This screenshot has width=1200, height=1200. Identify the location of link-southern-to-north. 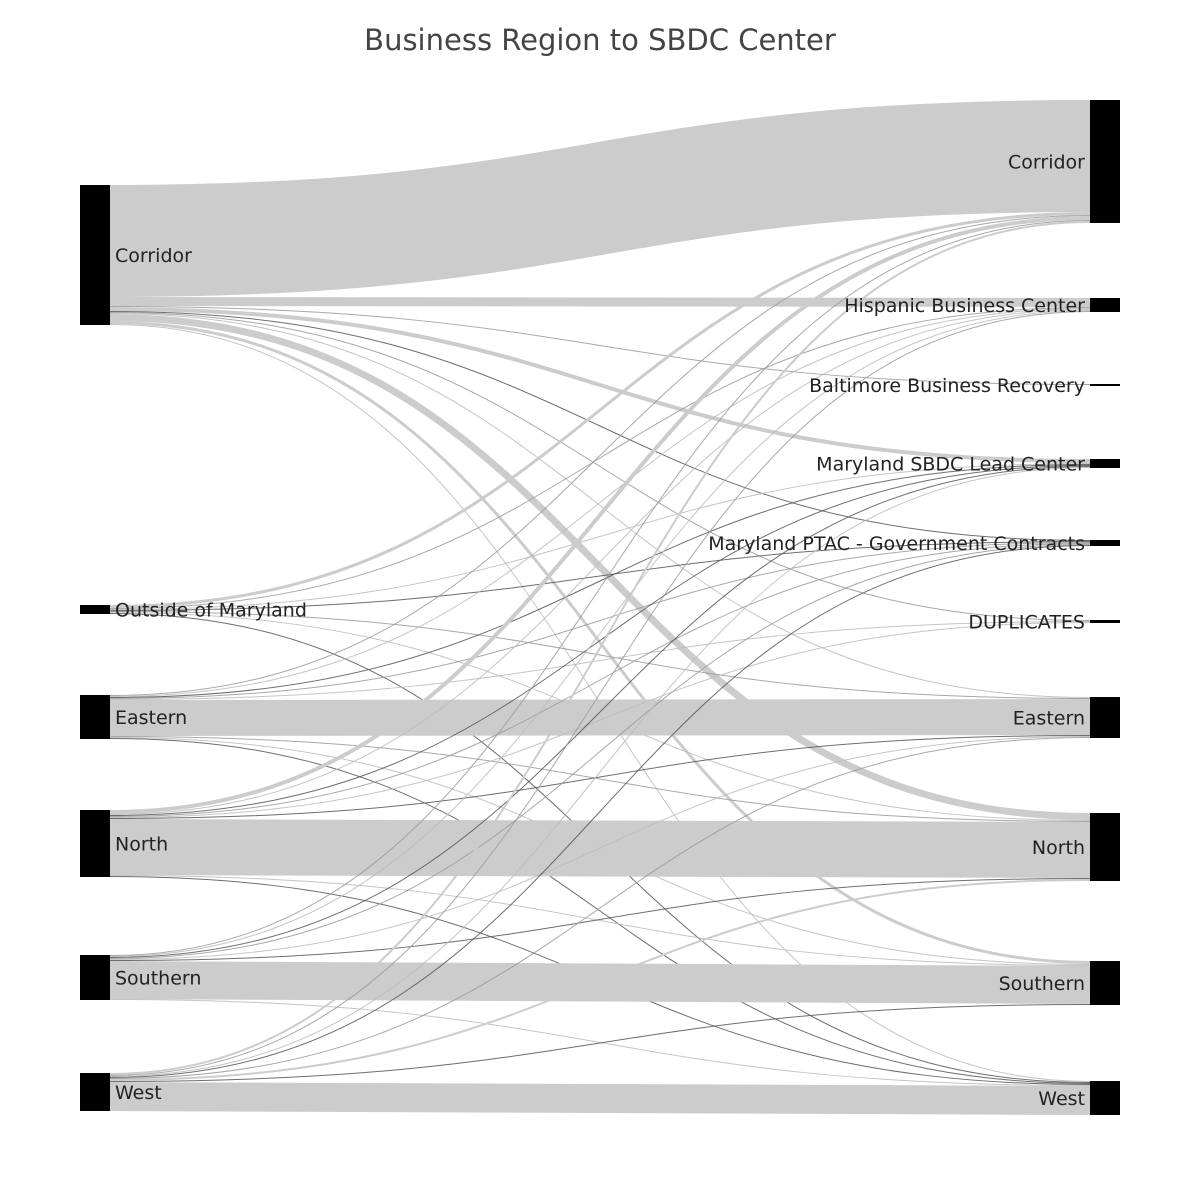
(600, 919).